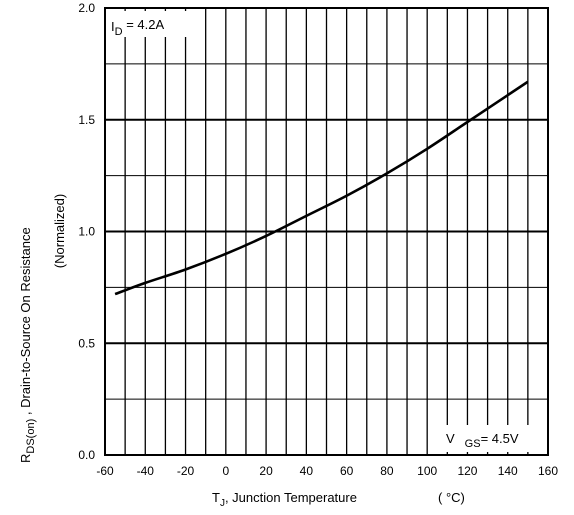 This screenshot has height=515, width=574. I want to click on vgs-annotation-main: V, so click(450, 438).